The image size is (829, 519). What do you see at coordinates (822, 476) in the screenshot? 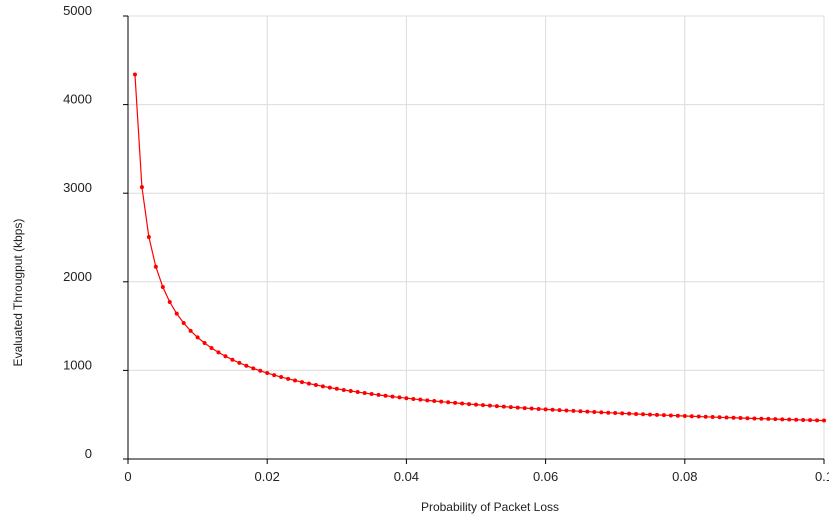
I see `x-tick-label: 0.1` at bounding box center [822, 476].